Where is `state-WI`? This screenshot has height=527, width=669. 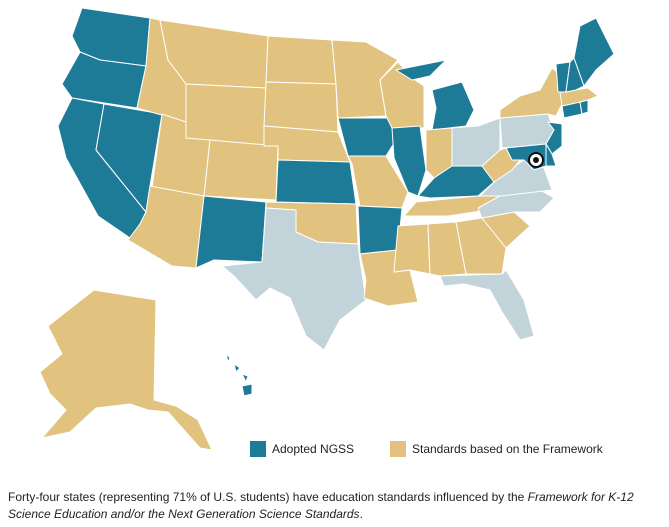
state-WI is located at coordinates (402, 95).